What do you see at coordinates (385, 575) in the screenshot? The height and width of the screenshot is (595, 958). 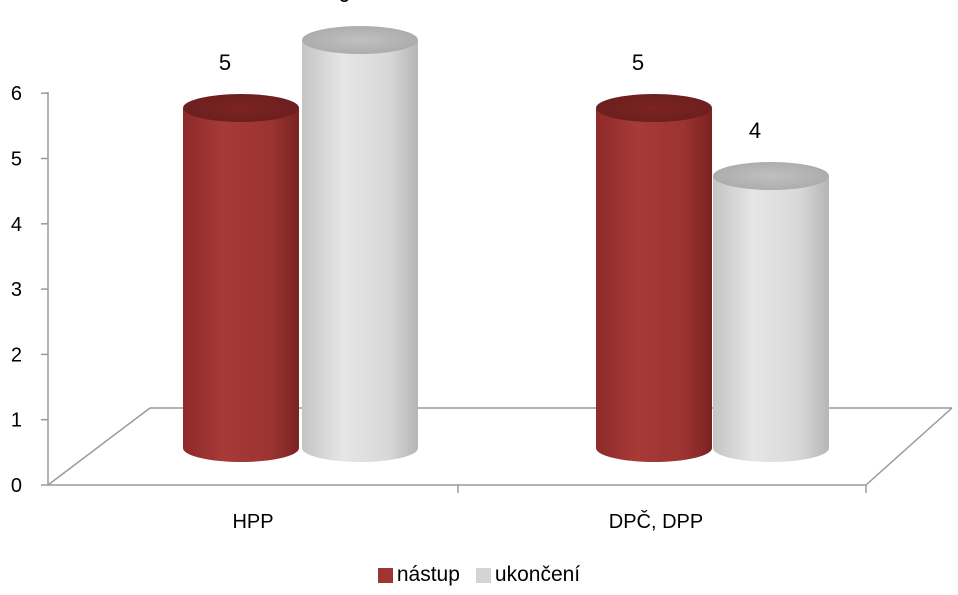 I see `legend-swatch-nastup` at bounding box center [385, 575].